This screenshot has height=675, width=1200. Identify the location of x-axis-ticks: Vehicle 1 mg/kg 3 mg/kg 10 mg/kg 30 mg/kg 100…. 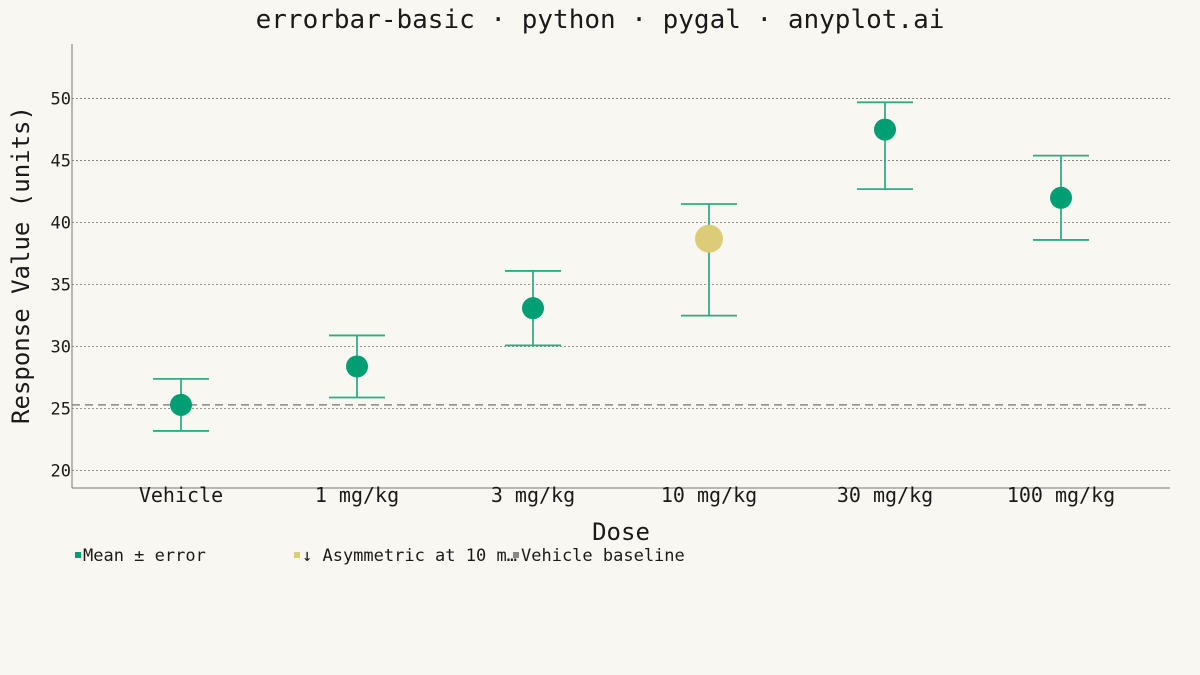
(627, 495).